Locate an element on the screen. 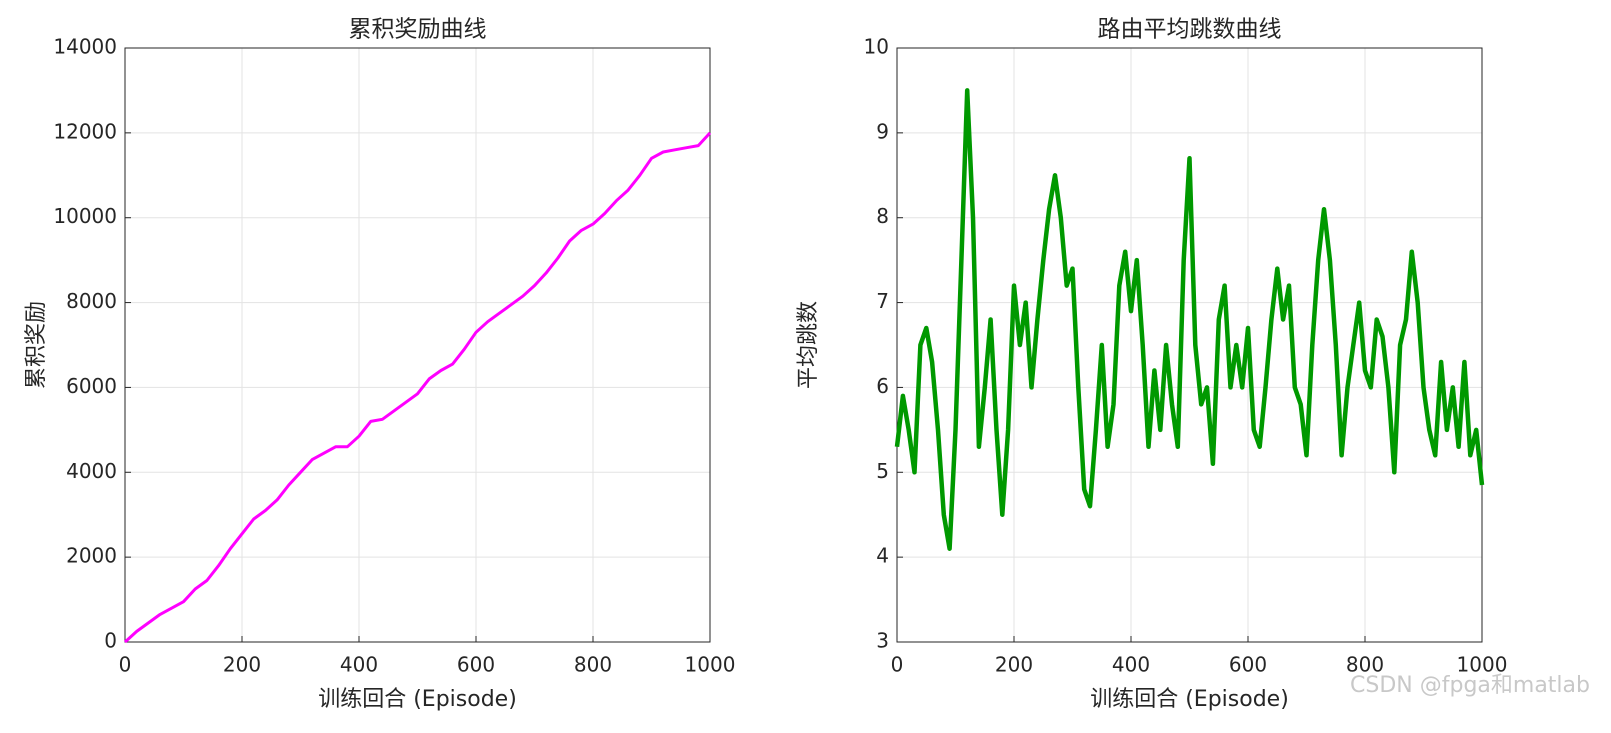 Image resolution: width=1611 pixels, height=733 pixels. y-tick-label: 9 is located at coordinates (882, 131).